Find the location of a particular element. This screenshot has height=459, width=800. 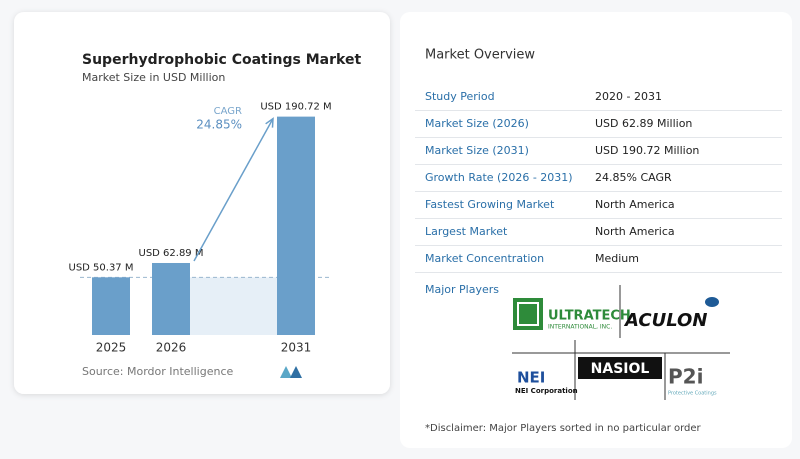

logo-ultratech: ULTRATECH is located at coordinates (589, 316).